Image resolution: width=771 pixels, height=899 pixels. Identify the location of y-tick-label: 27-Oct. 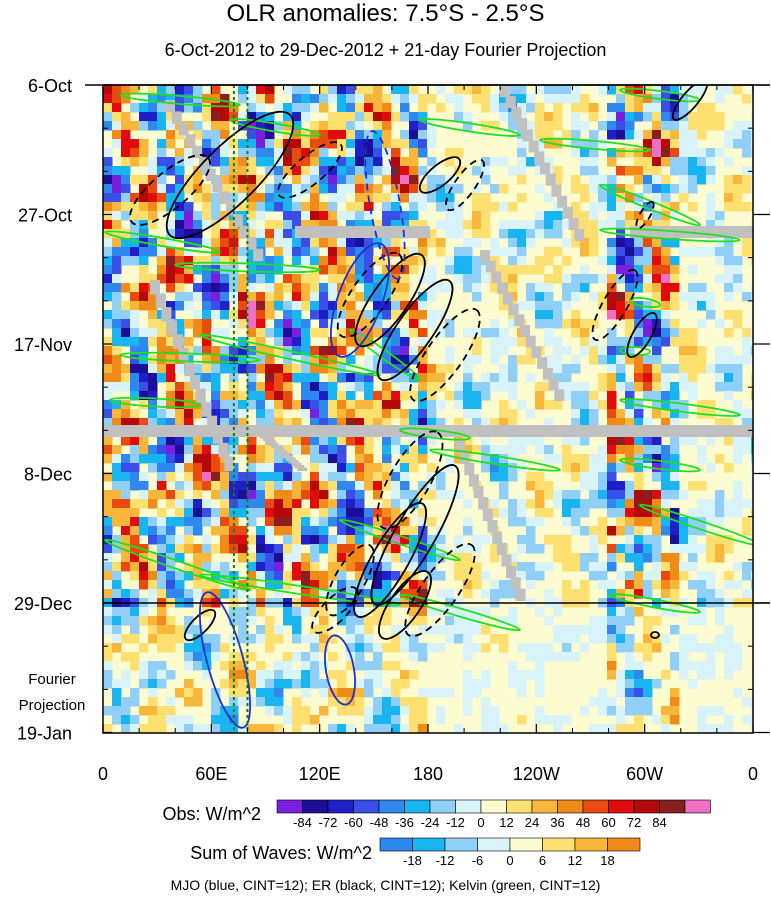
(45, 216).